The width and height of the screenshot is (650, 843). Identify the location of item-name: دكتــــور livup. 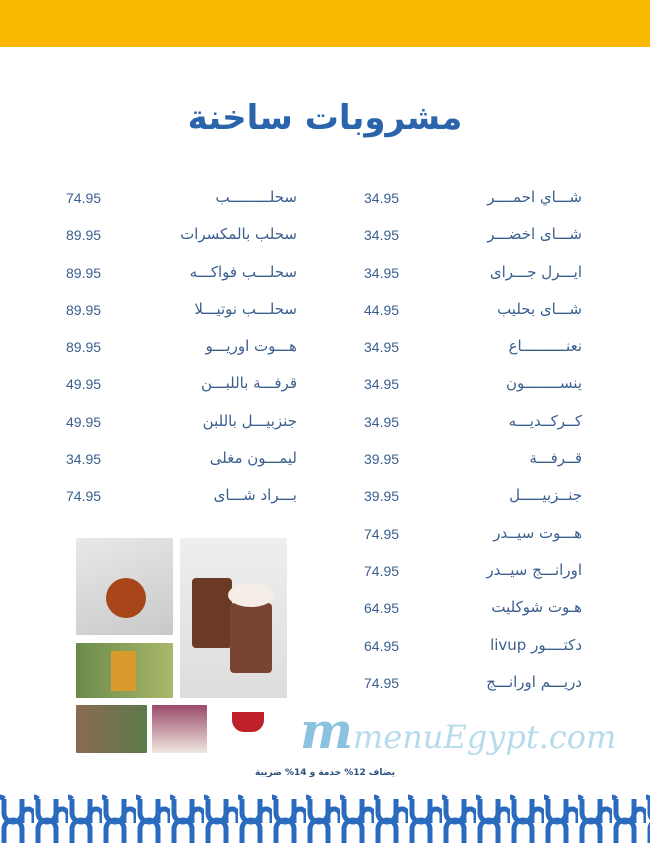
(536, 644).